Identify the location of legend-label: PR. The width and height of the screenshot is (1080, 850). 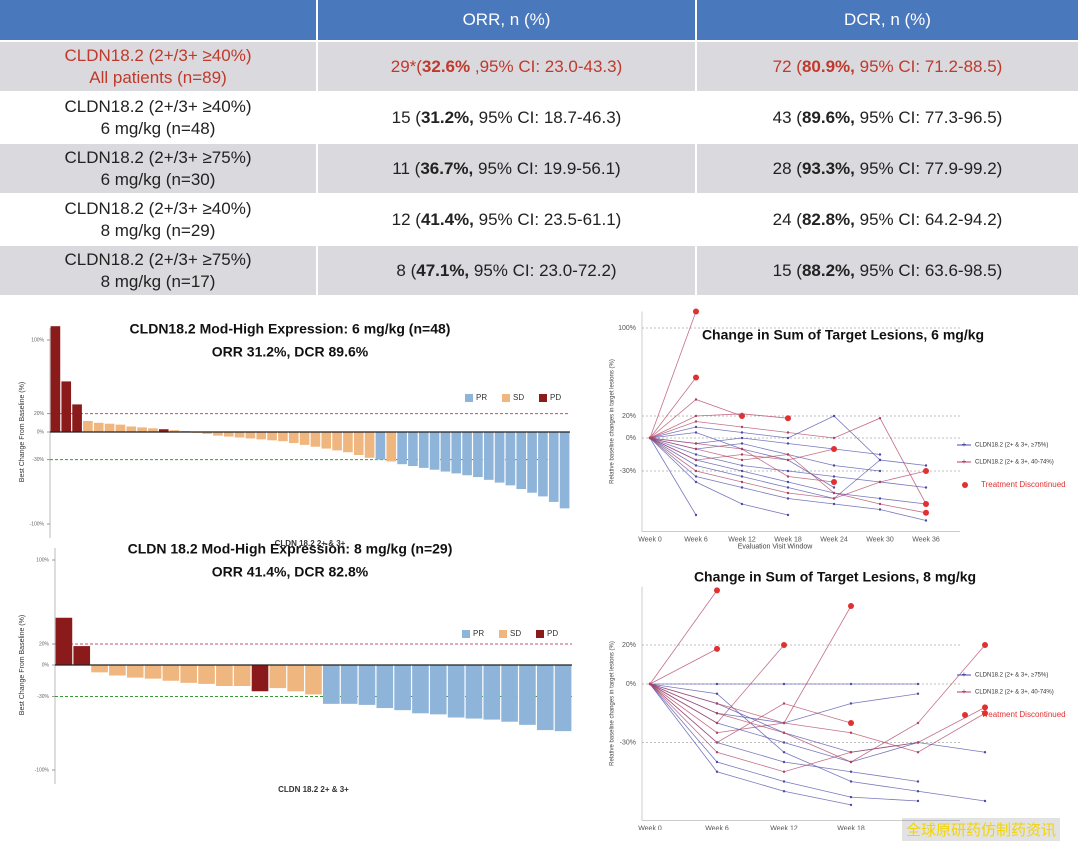
(481, 397).